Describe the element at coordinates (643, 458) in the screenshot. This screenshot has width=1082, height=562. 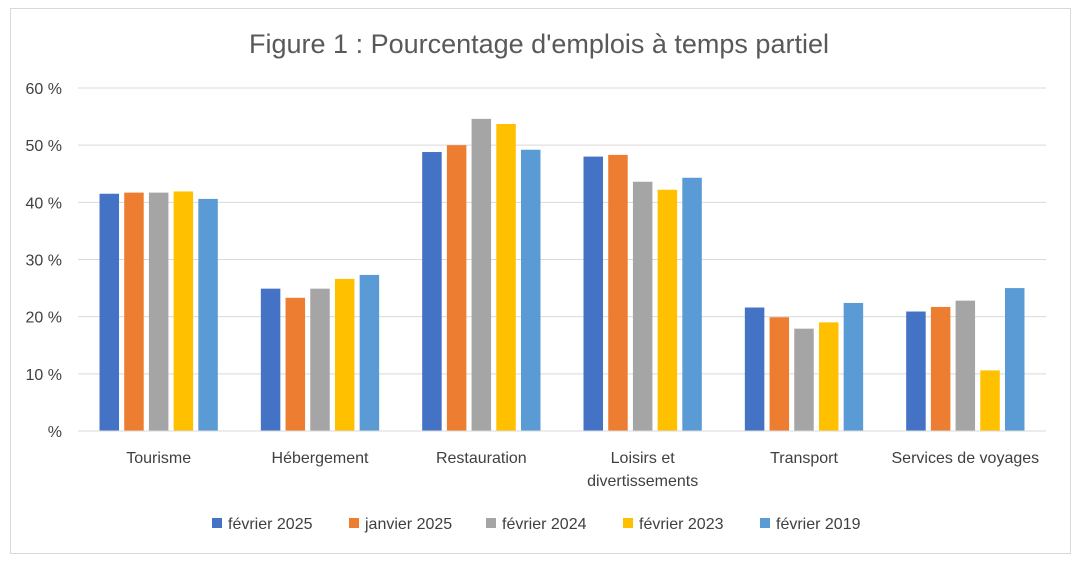
I see `category-label: Loisirs et` at that location.